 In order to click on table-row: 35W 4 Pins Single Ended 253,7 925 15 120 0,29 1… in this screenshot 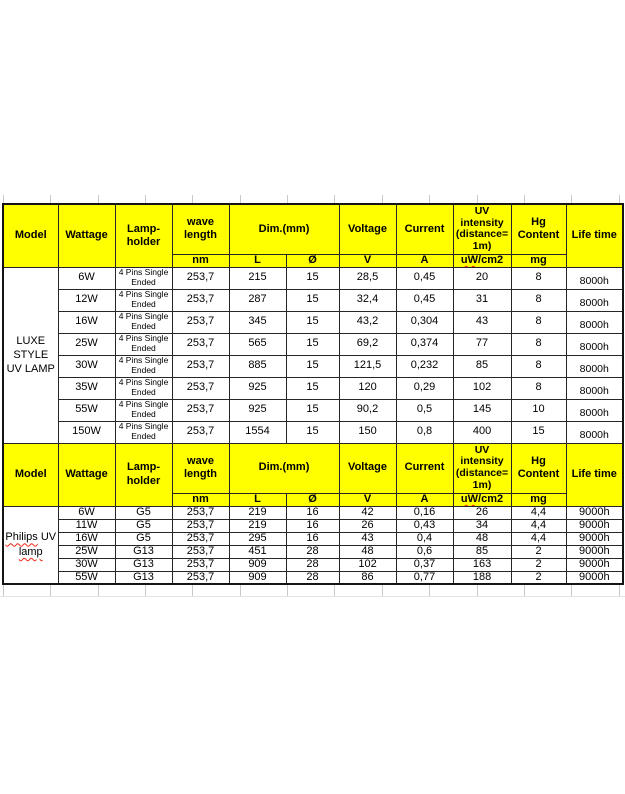, I will do `click(313, 388)`.